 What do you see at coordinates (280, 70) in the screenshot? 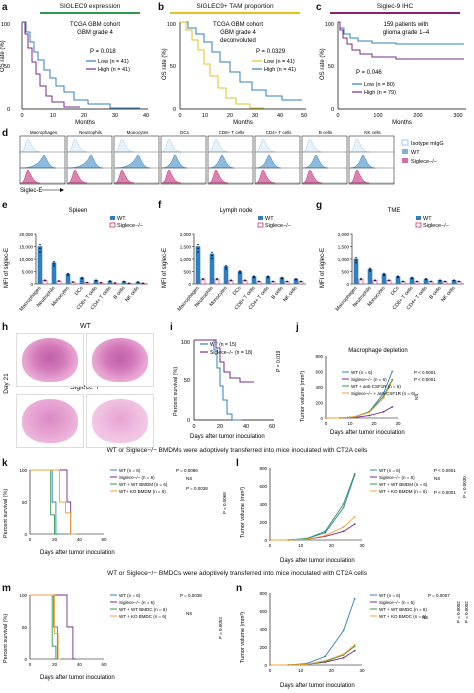
I see `b-legend-high: High (n = 41)` at bounding box center [280, 70].